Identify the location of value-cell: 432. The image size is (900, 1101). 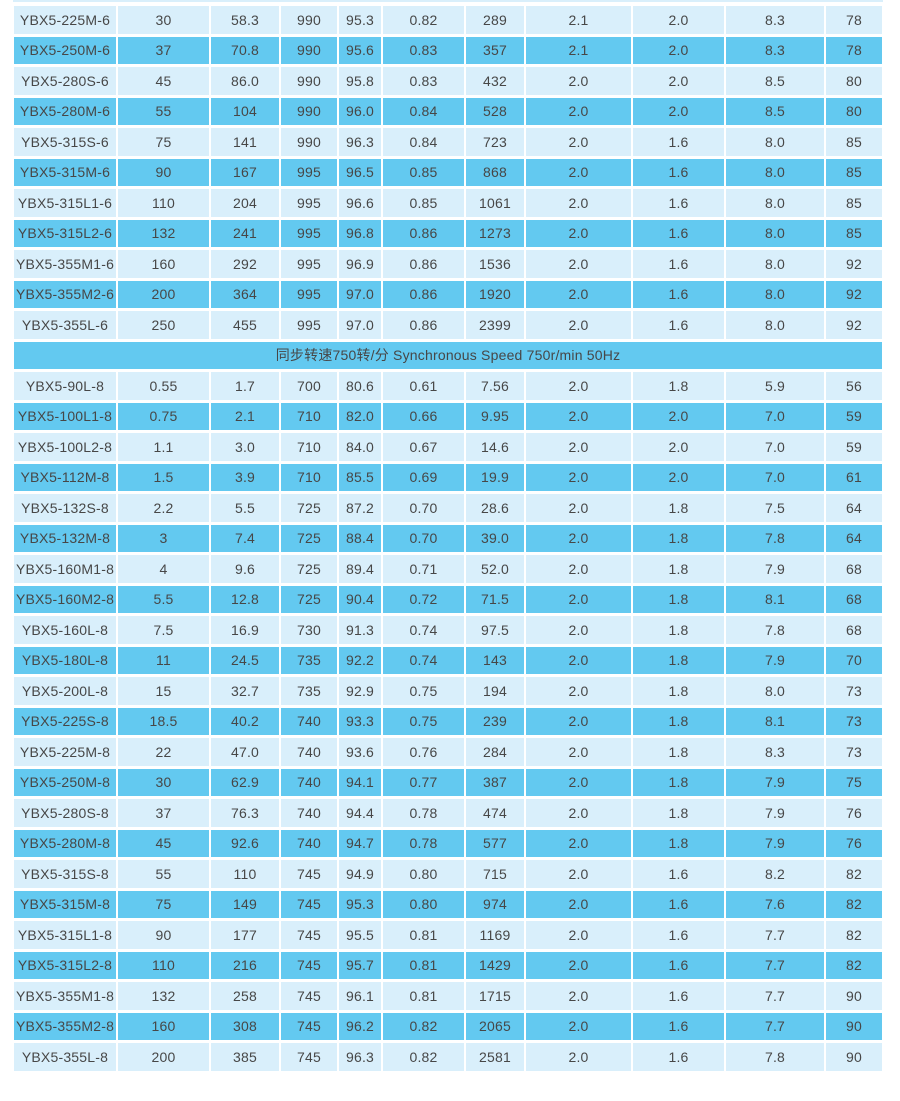
(495, 81).